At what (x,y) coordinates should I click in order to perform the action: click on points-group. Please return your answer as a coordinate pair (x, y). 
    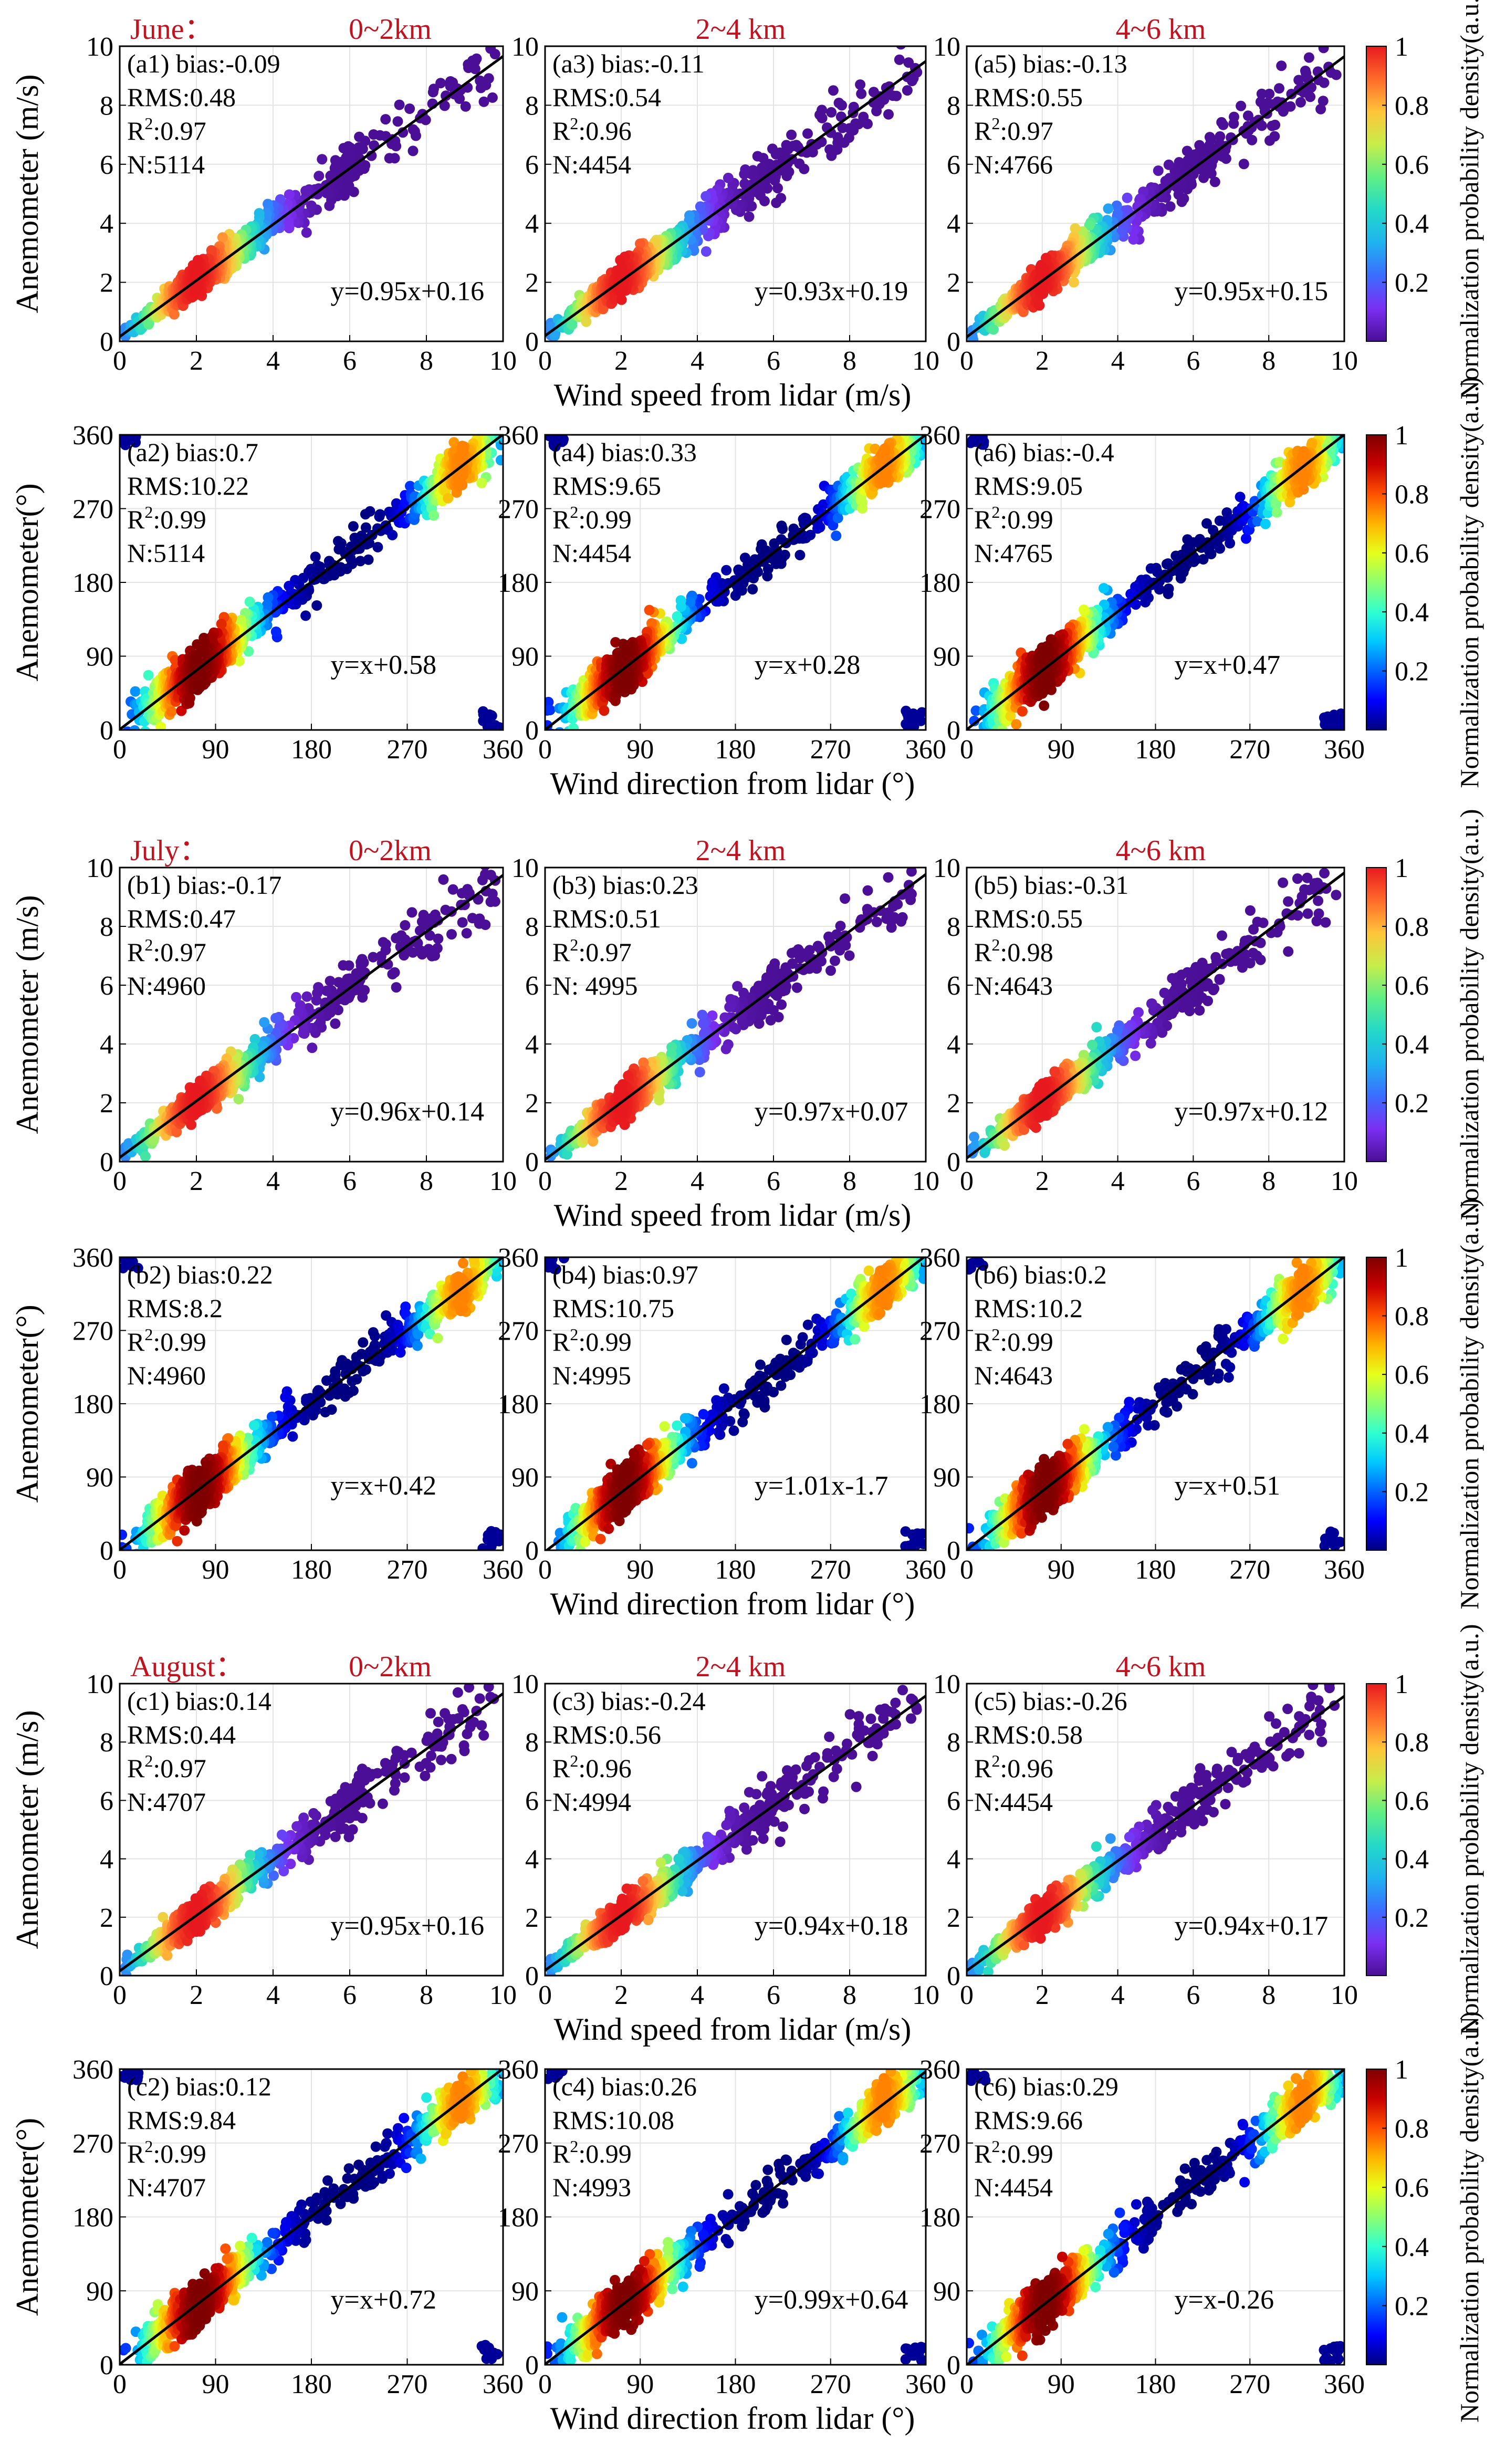
    Looking at the image, I should click on (1154, 193).